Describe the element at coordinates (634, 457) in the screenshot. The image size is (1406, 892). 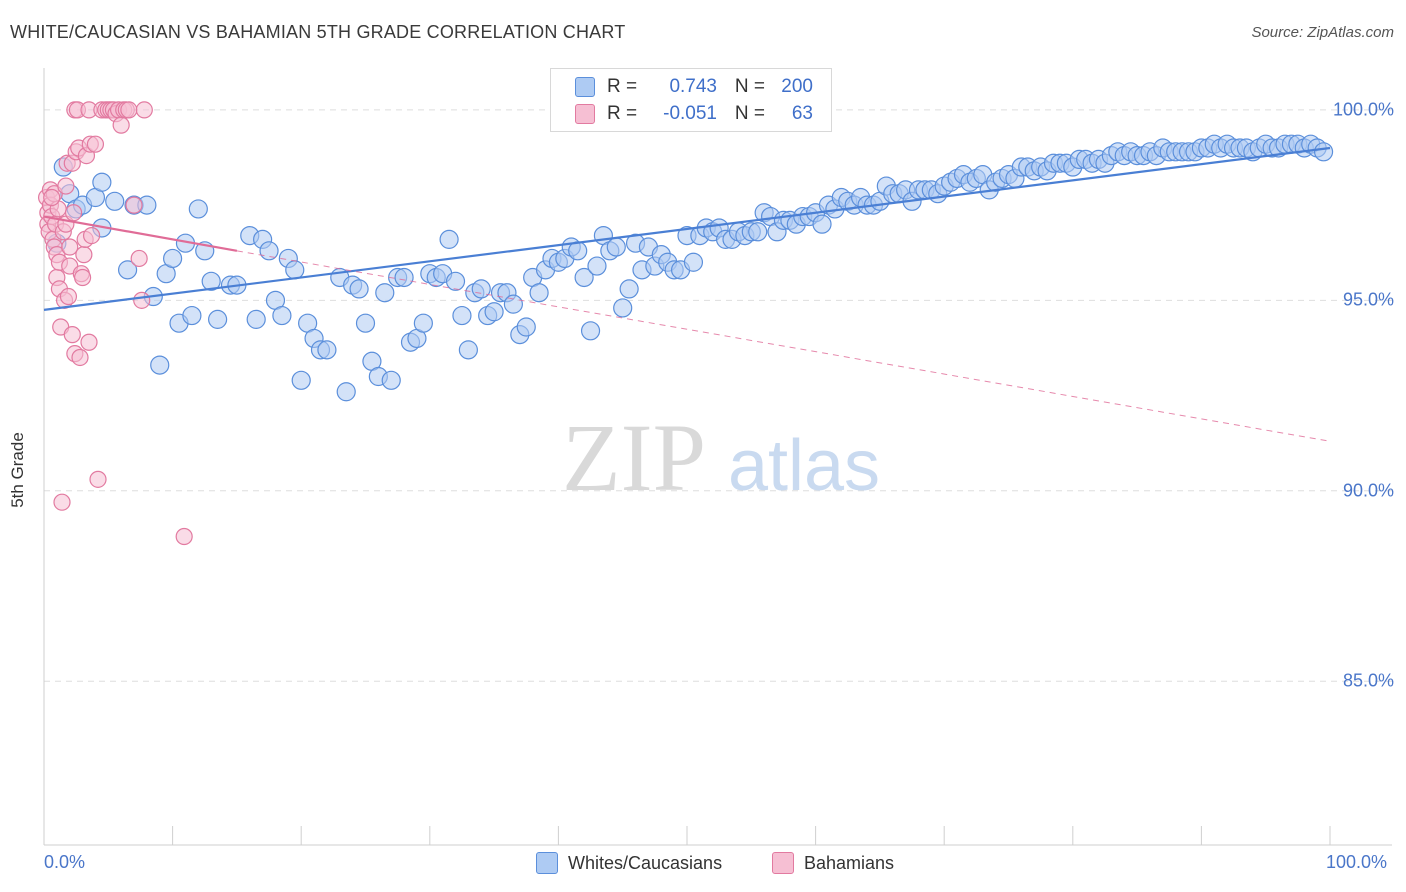
I see `watermark-zip: ZIP` at that location.